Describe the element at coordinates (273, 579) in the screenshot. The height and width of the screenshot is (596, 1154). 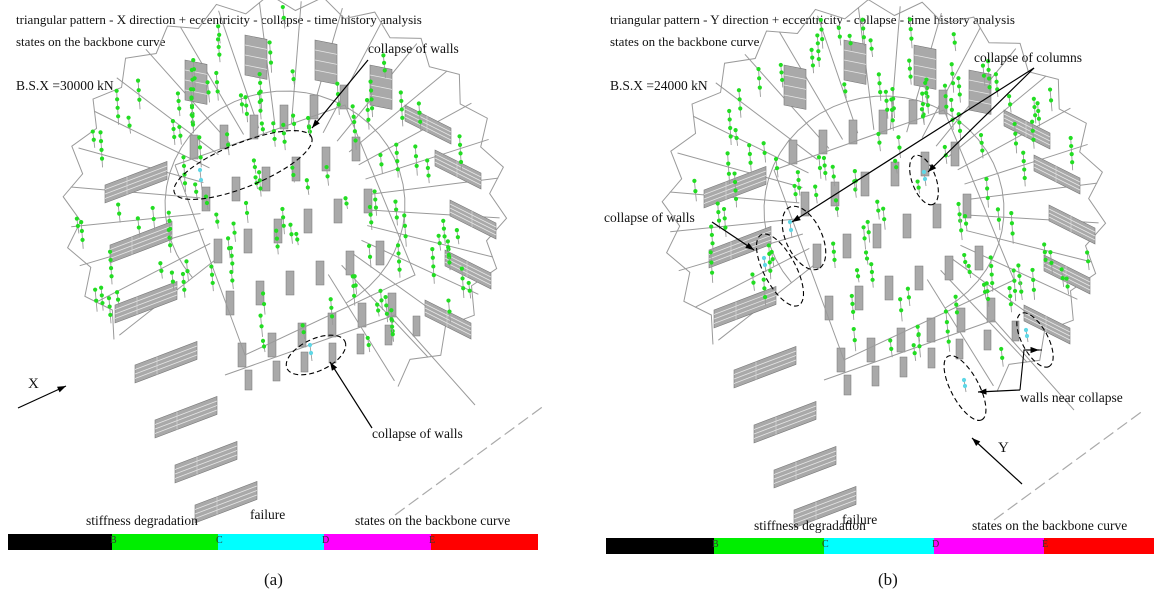
I see `caption-a: (a)` at that location.